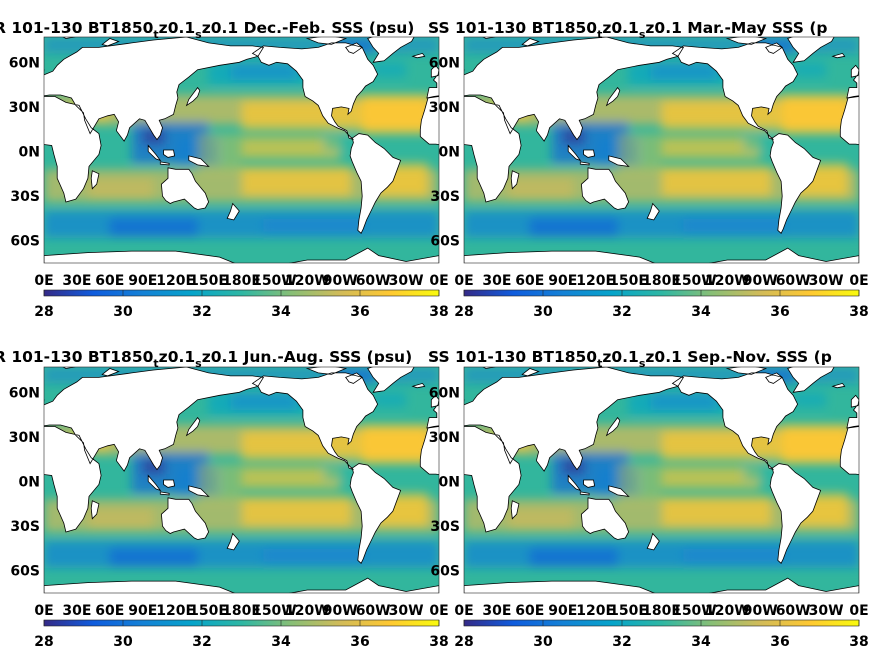 The height and width of the screenshot is (656, 875). What do you see at coordinates (760, 281) in the screenshot?
I see `x-tick-label: 90W` at bounding box center [760, 281].